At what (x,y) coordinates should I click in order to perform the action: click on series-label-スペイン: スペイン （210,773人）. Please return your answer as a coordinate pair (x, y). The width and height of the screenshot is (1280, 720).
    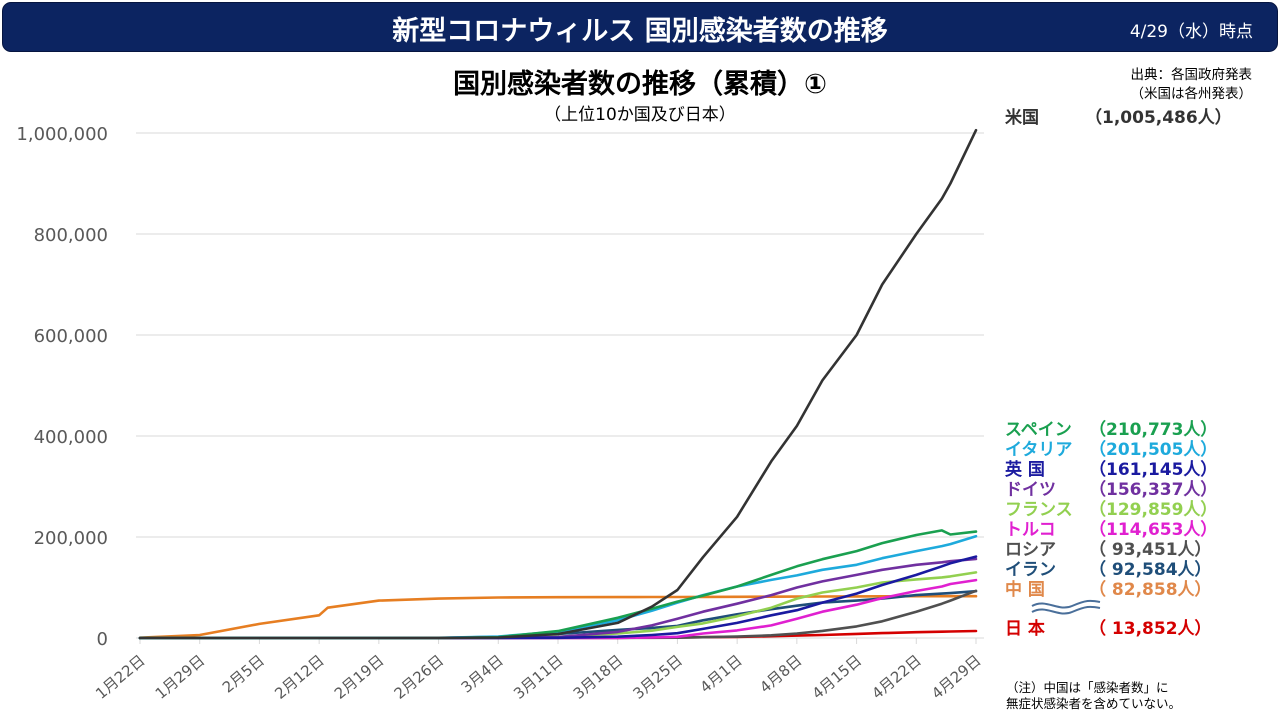
    Looking at the image, I should click on (1111, 430).